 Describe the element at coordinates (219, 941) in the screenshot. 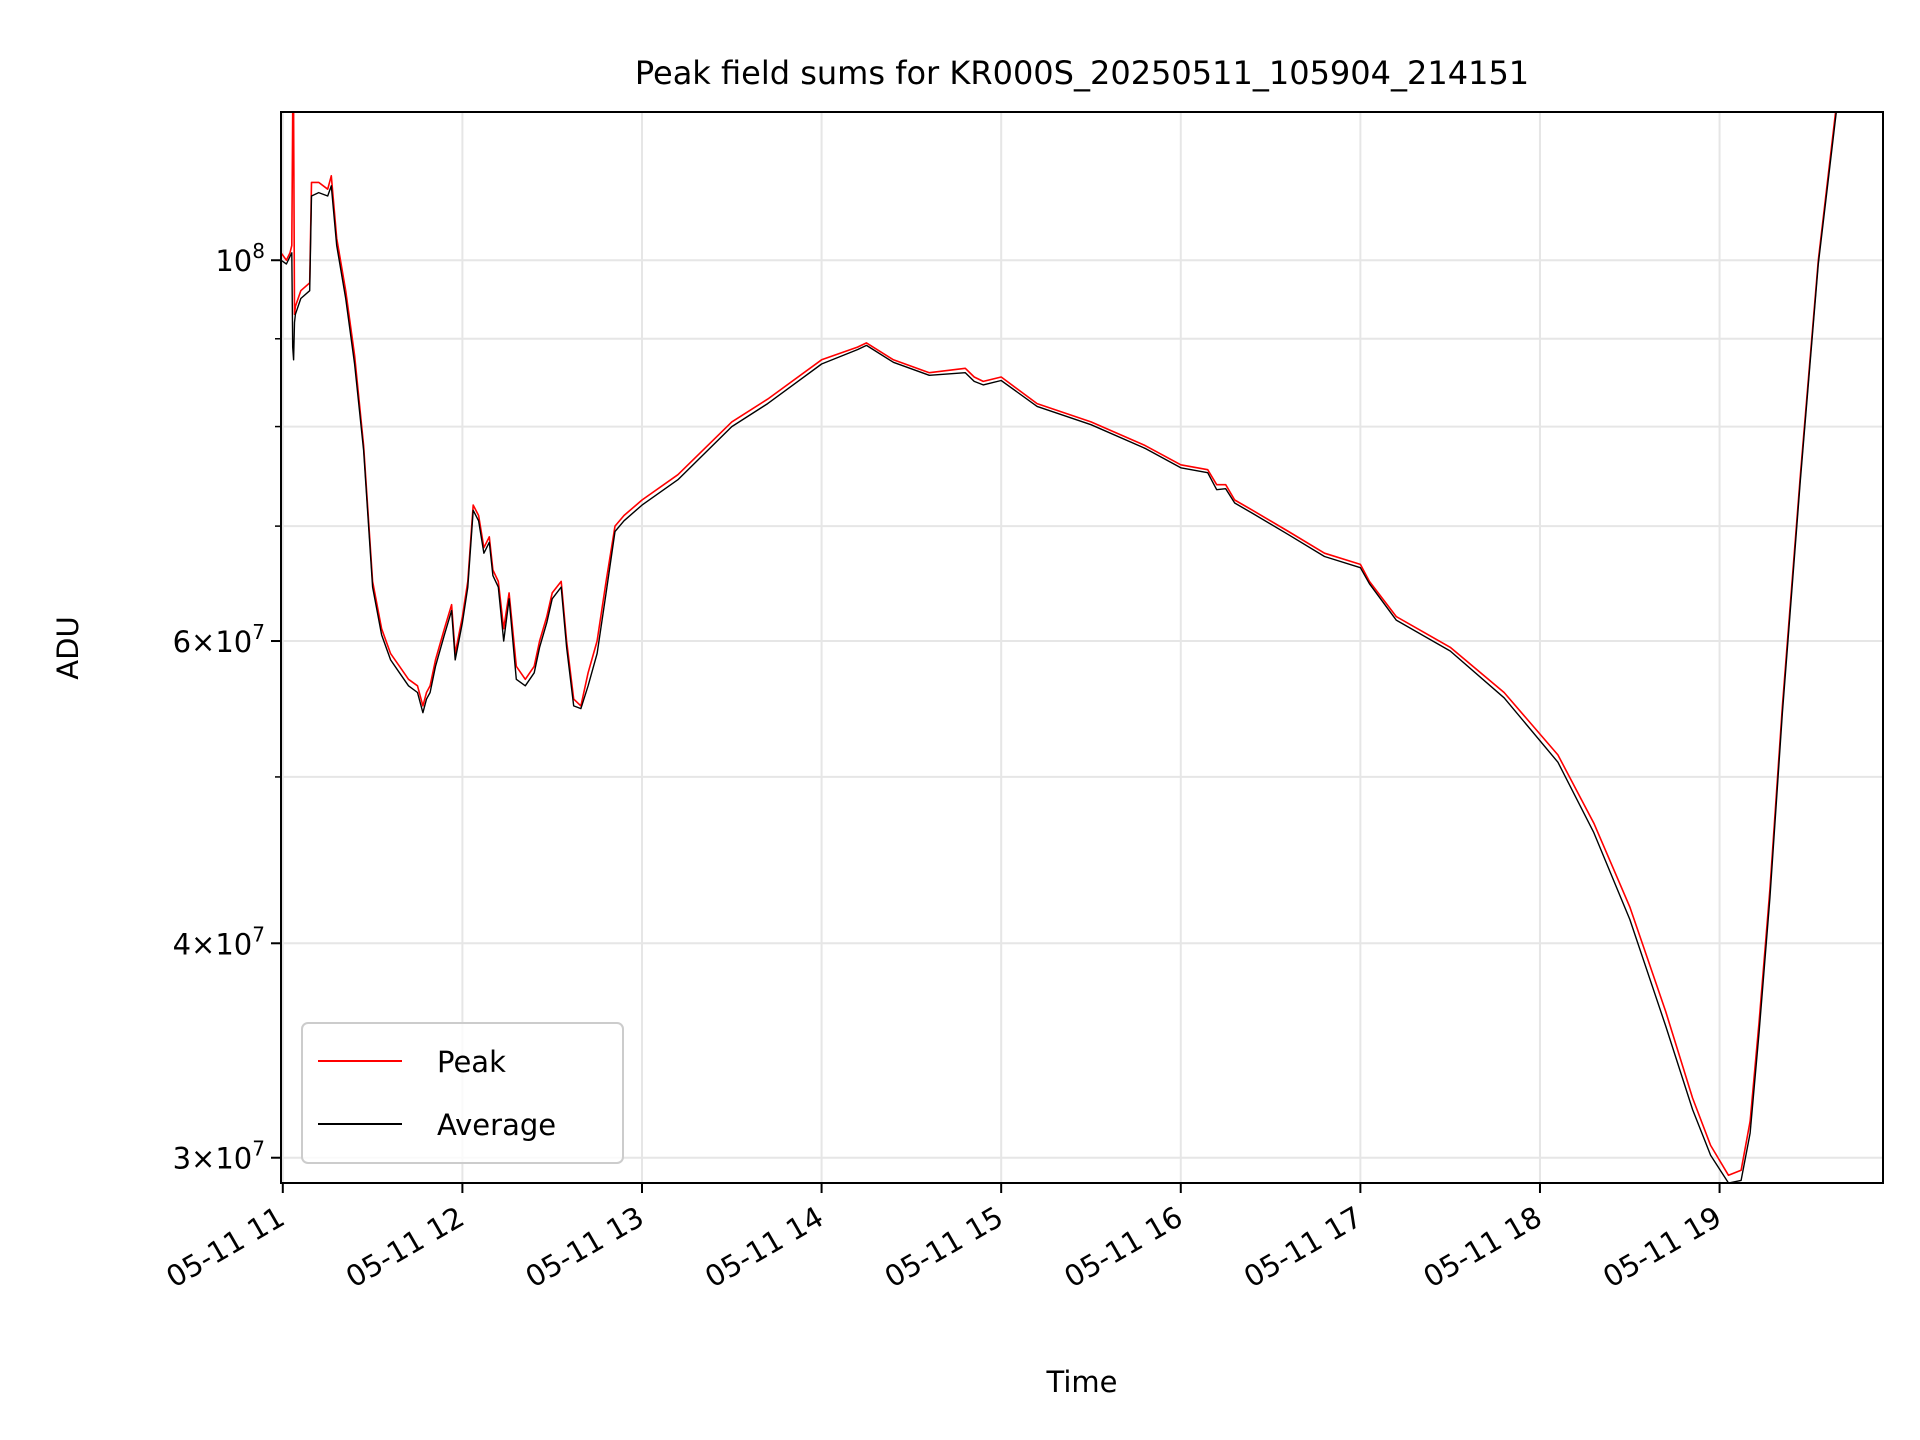

I see `y-tick-label: 4×107` at that location.